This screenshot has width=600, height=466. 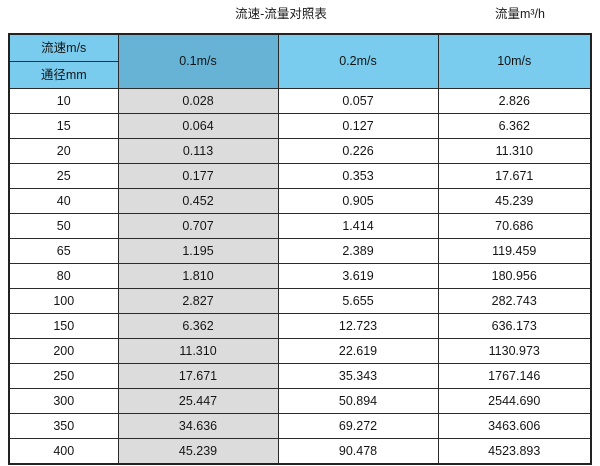 What do you see at coordinates (514, 251) in the screenshot?
I see `cell-flow-10: 119.459` at bounding box center [514, 251].